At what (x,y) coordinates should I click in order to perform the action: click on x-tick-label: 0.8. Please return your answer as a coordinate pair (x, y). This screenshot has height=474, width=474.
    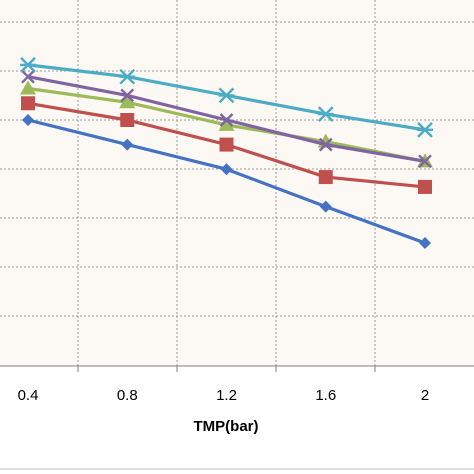
    Looking at the image, I should click on (127, 395).